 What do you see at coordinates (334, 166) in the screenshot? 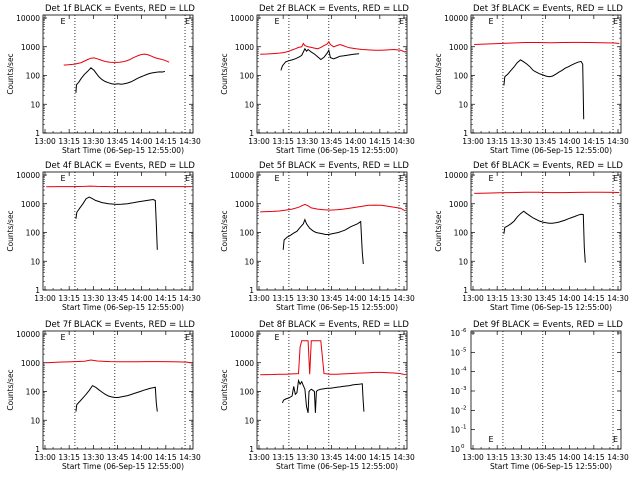
I see `chart-title: Det 5f BLACK = Events, RED = LLD` at bounding box center [334, 166].